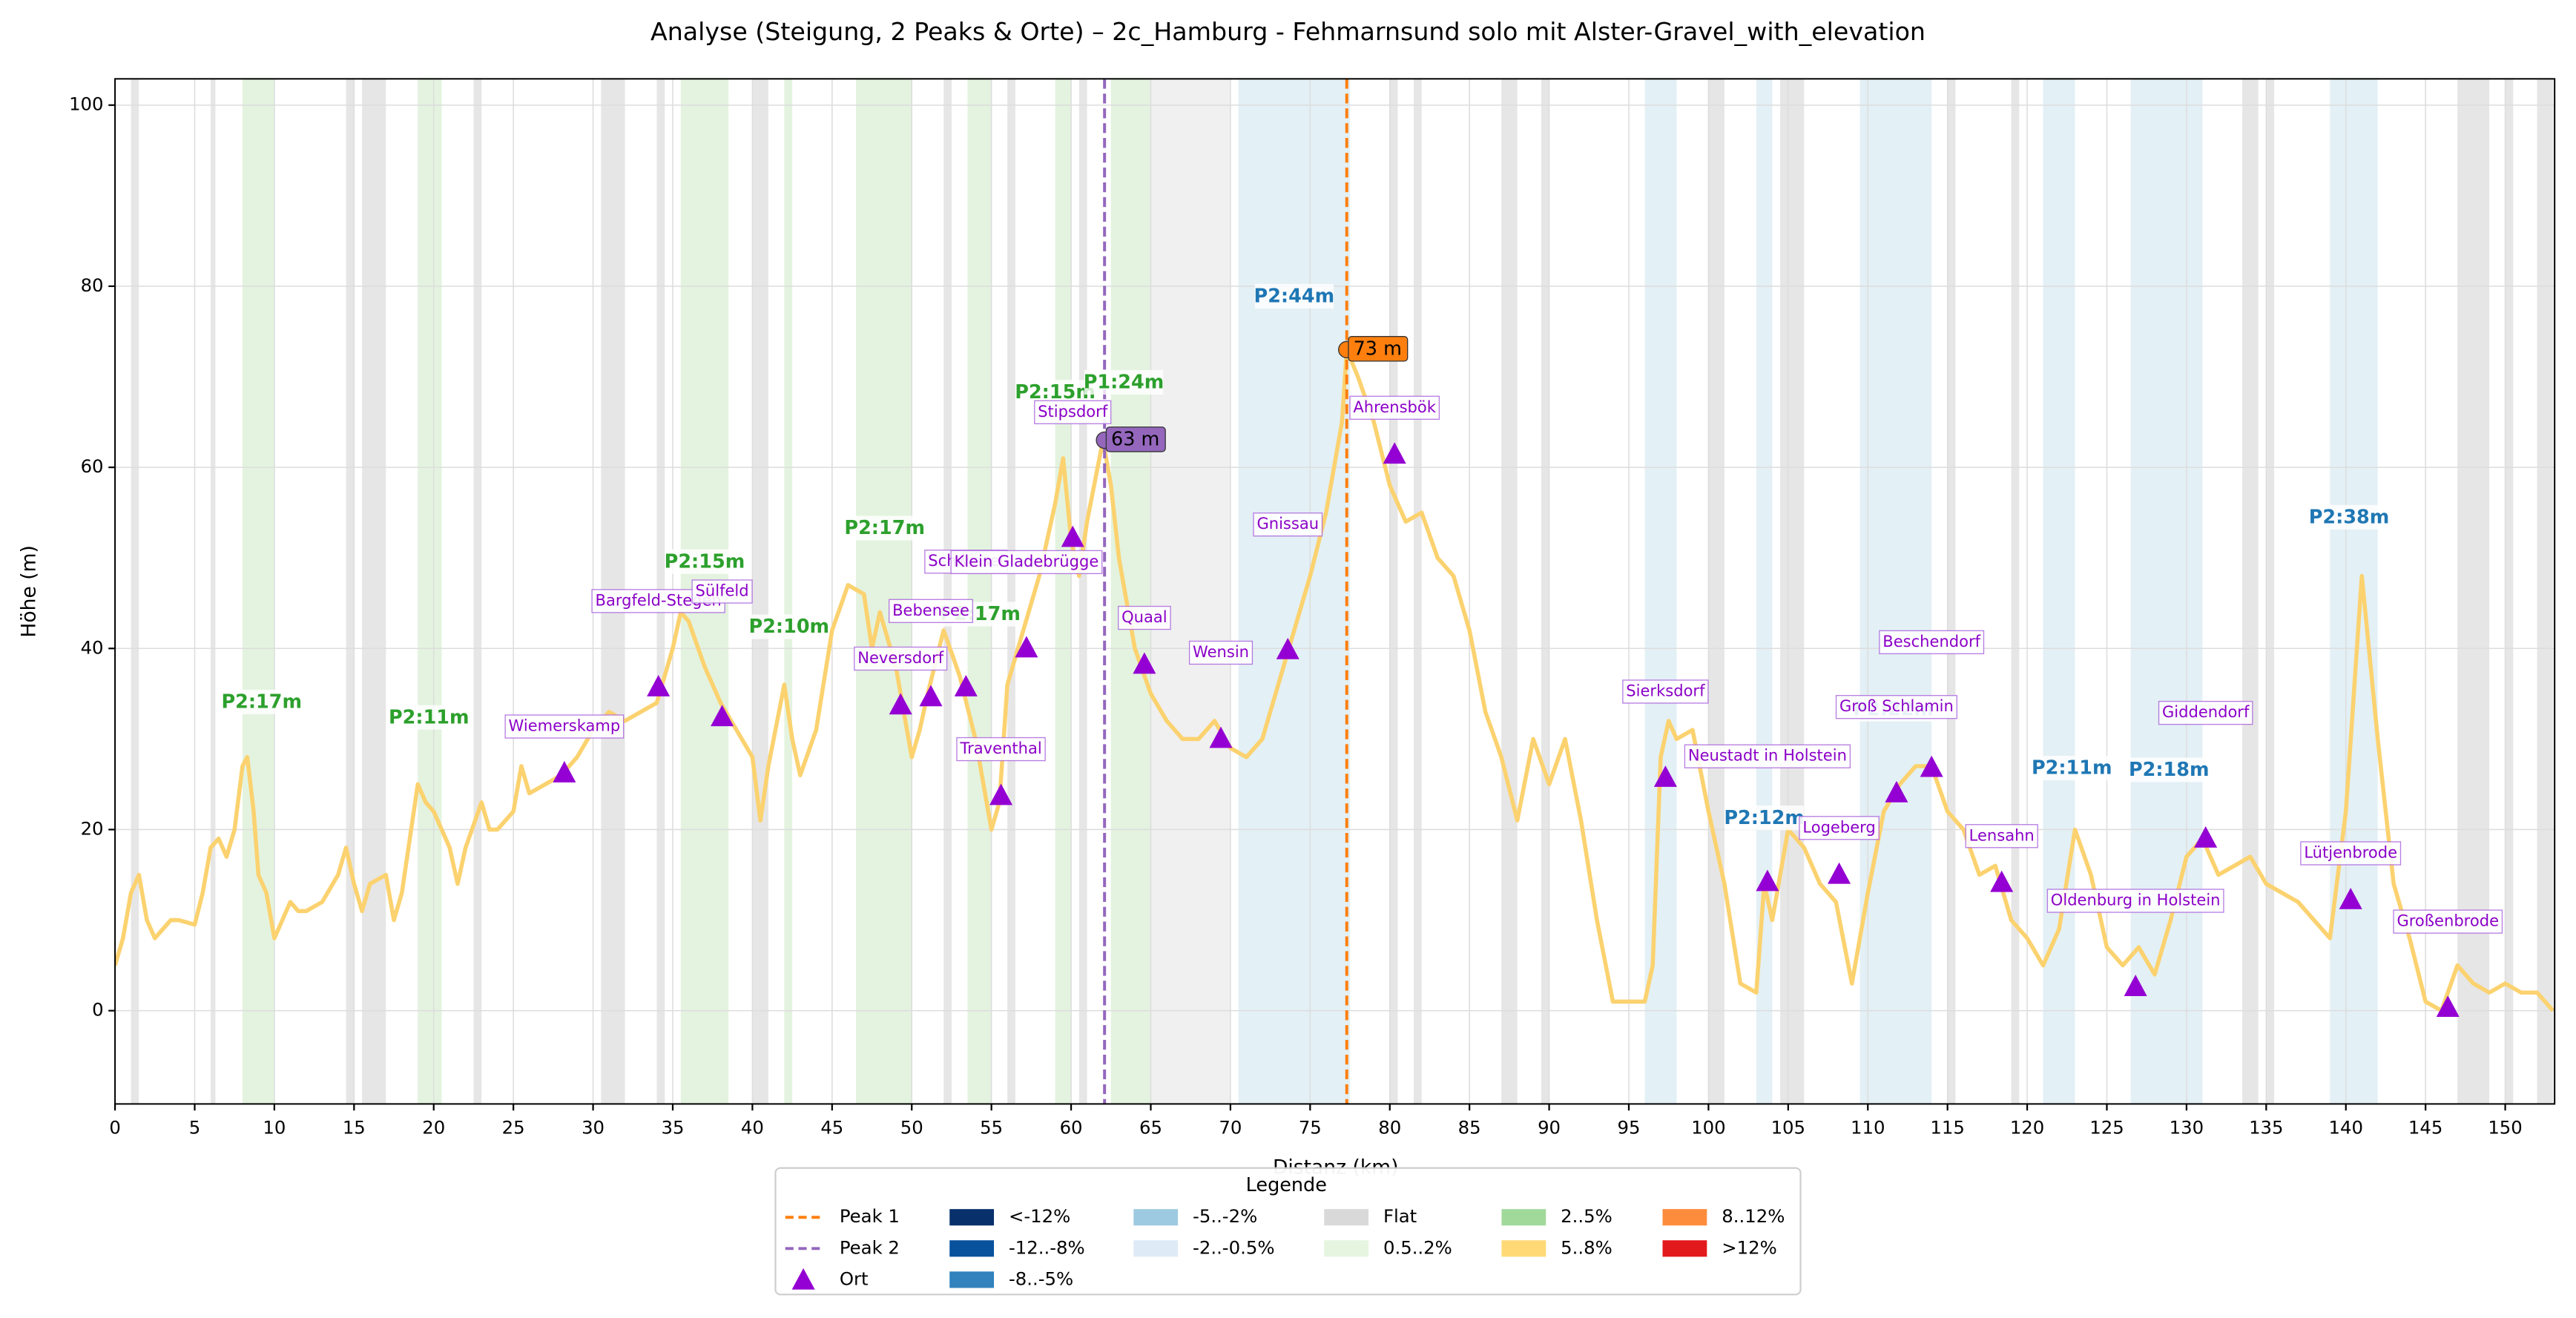 This screenshot has width=2576, height=1318. I want to click on x-tick-label: 0, so click(115, 1128).